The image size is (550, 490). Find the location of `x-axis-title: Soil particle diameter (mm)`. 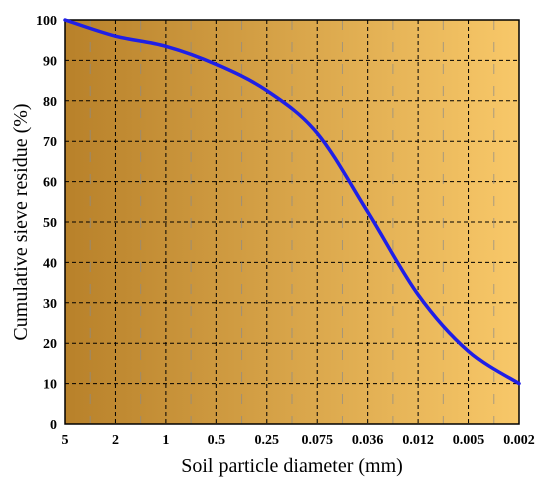

x-axis-title: Soil particle diameter (mm) is located at coordinates (292, 466).